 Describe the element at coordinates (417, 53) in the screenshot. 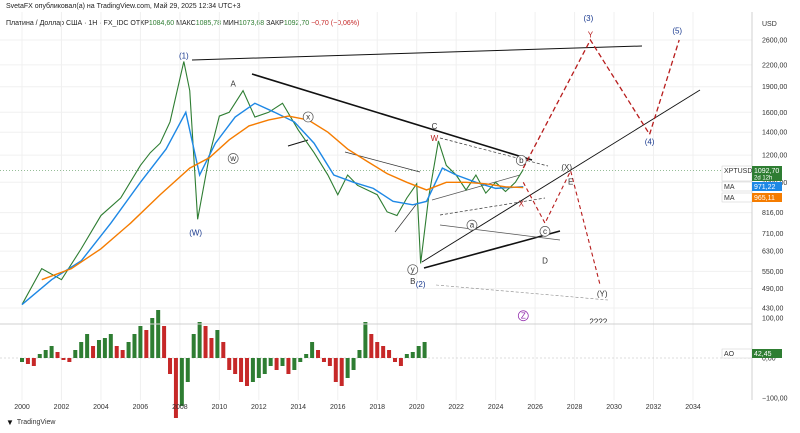

I see `upper-trendline` at that location.